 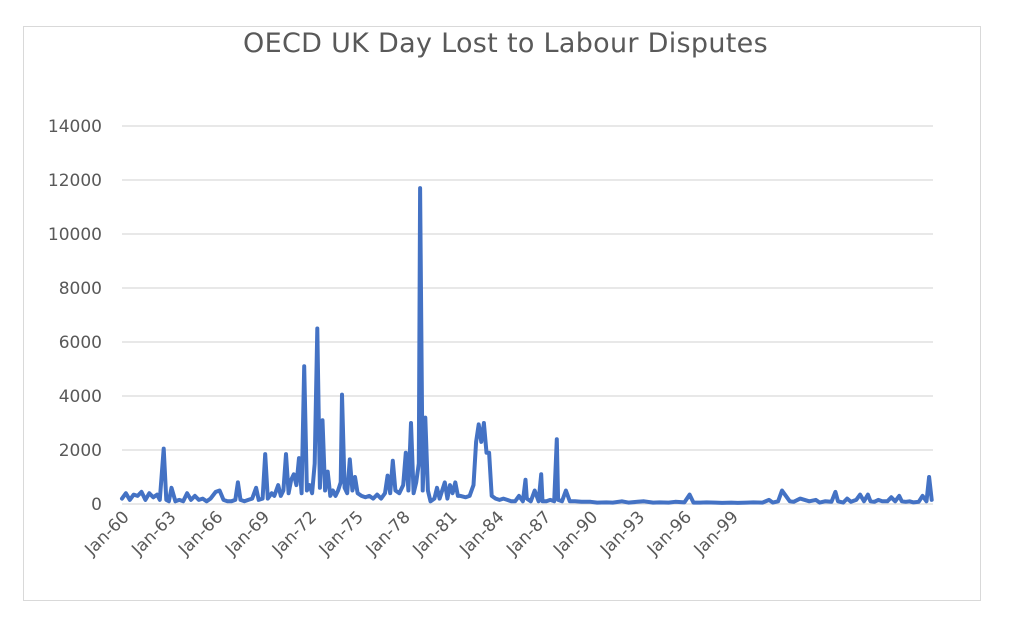 I want to click on y-tick-label: 4000, so click(x=80, y=397).